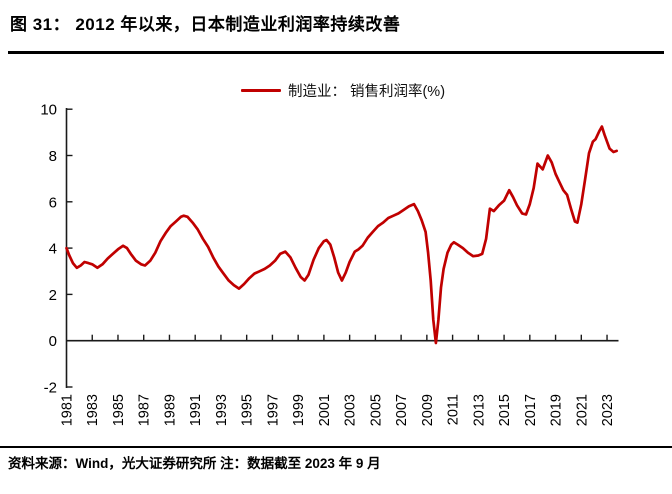 The image size is (672, 494). Describe the element at coordinates (53, 249) in the screenshot. I see `y-tick-label: 4` at that location.